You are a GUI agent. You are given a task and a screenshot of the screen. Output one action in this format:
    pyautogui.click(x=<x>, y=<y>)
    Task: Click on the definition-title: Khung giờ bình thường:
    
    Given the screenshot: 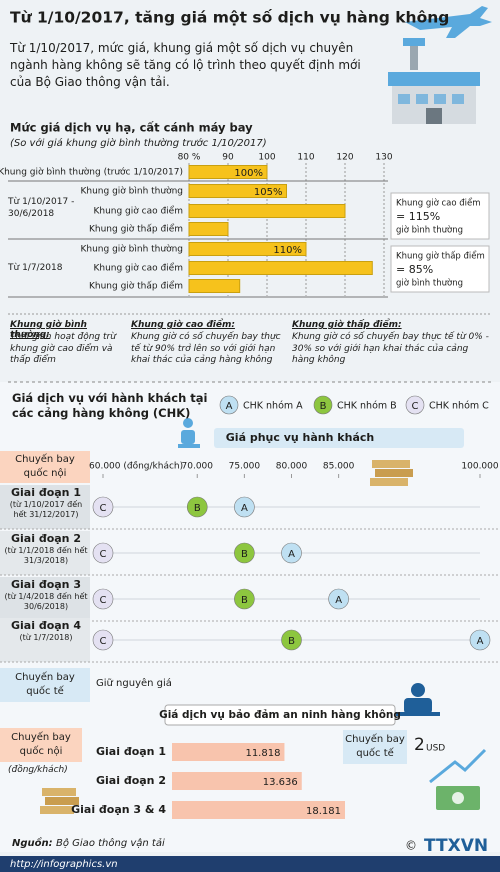 What is the action you would take?
    pyautogui.click(x=48, y=330)
    